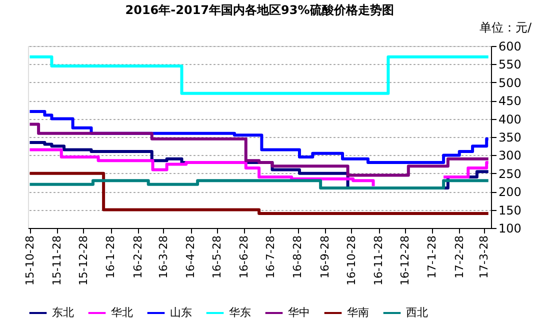 The image size is (540, 327). Describe the element at coordinates (510, 137) in the screenshot. I see `y-tick-label: 350` at that location.